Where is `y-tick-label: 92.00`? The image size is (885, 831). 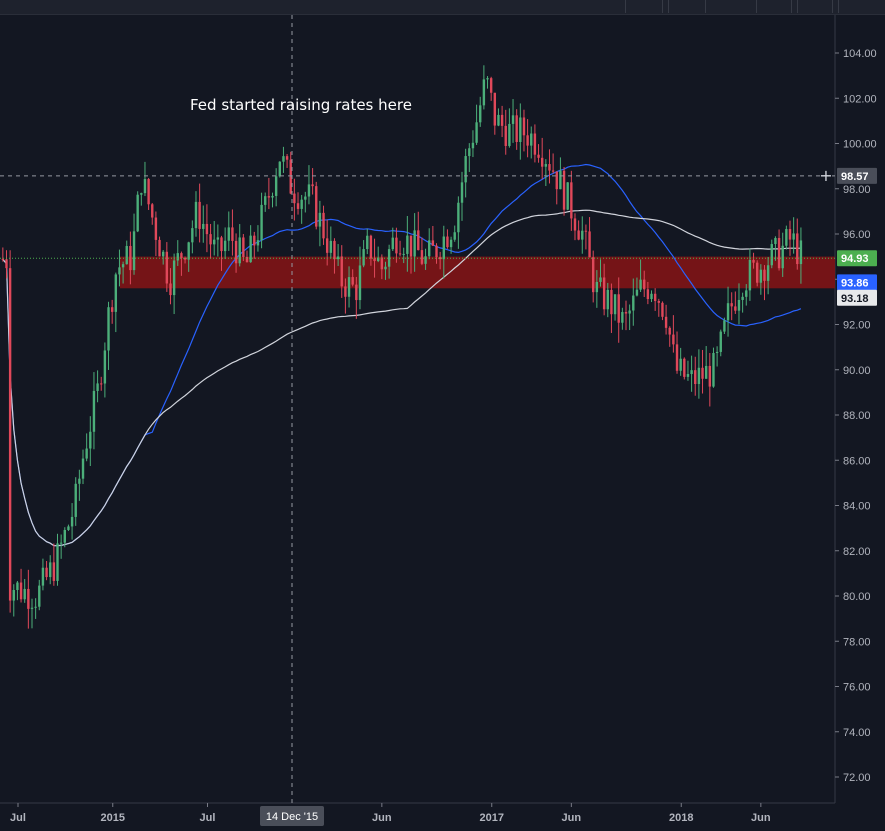
y-tick-label: 92.00 is located at coordinates (857, 326).